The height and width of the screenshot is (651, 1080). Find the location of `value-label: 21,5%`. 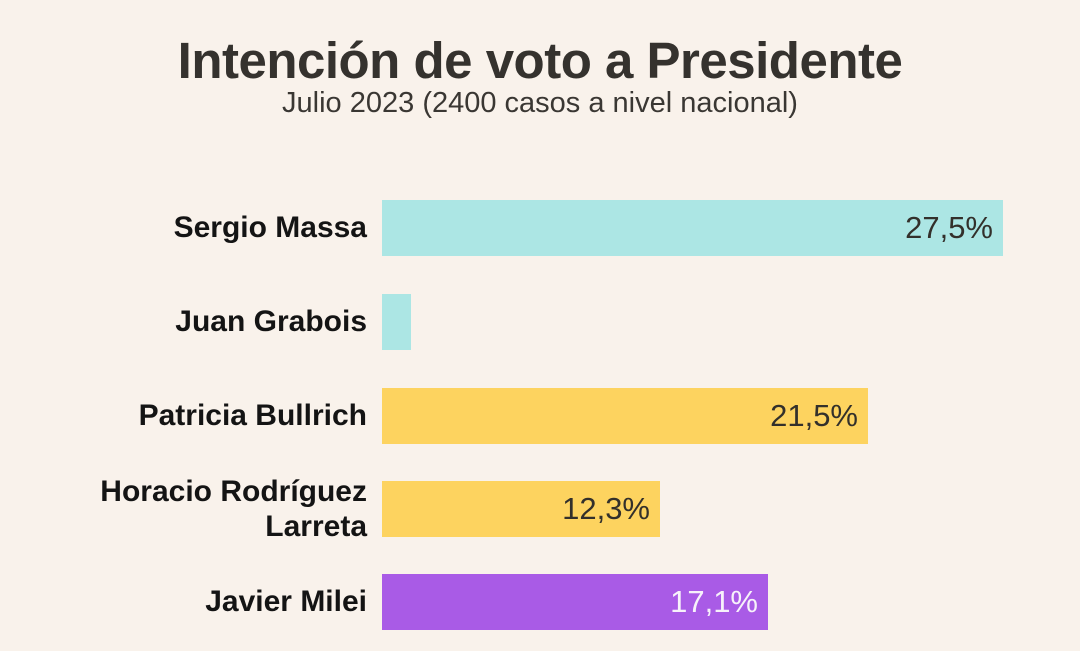

value-label: 21,5% is located at coordinates (814, 415).